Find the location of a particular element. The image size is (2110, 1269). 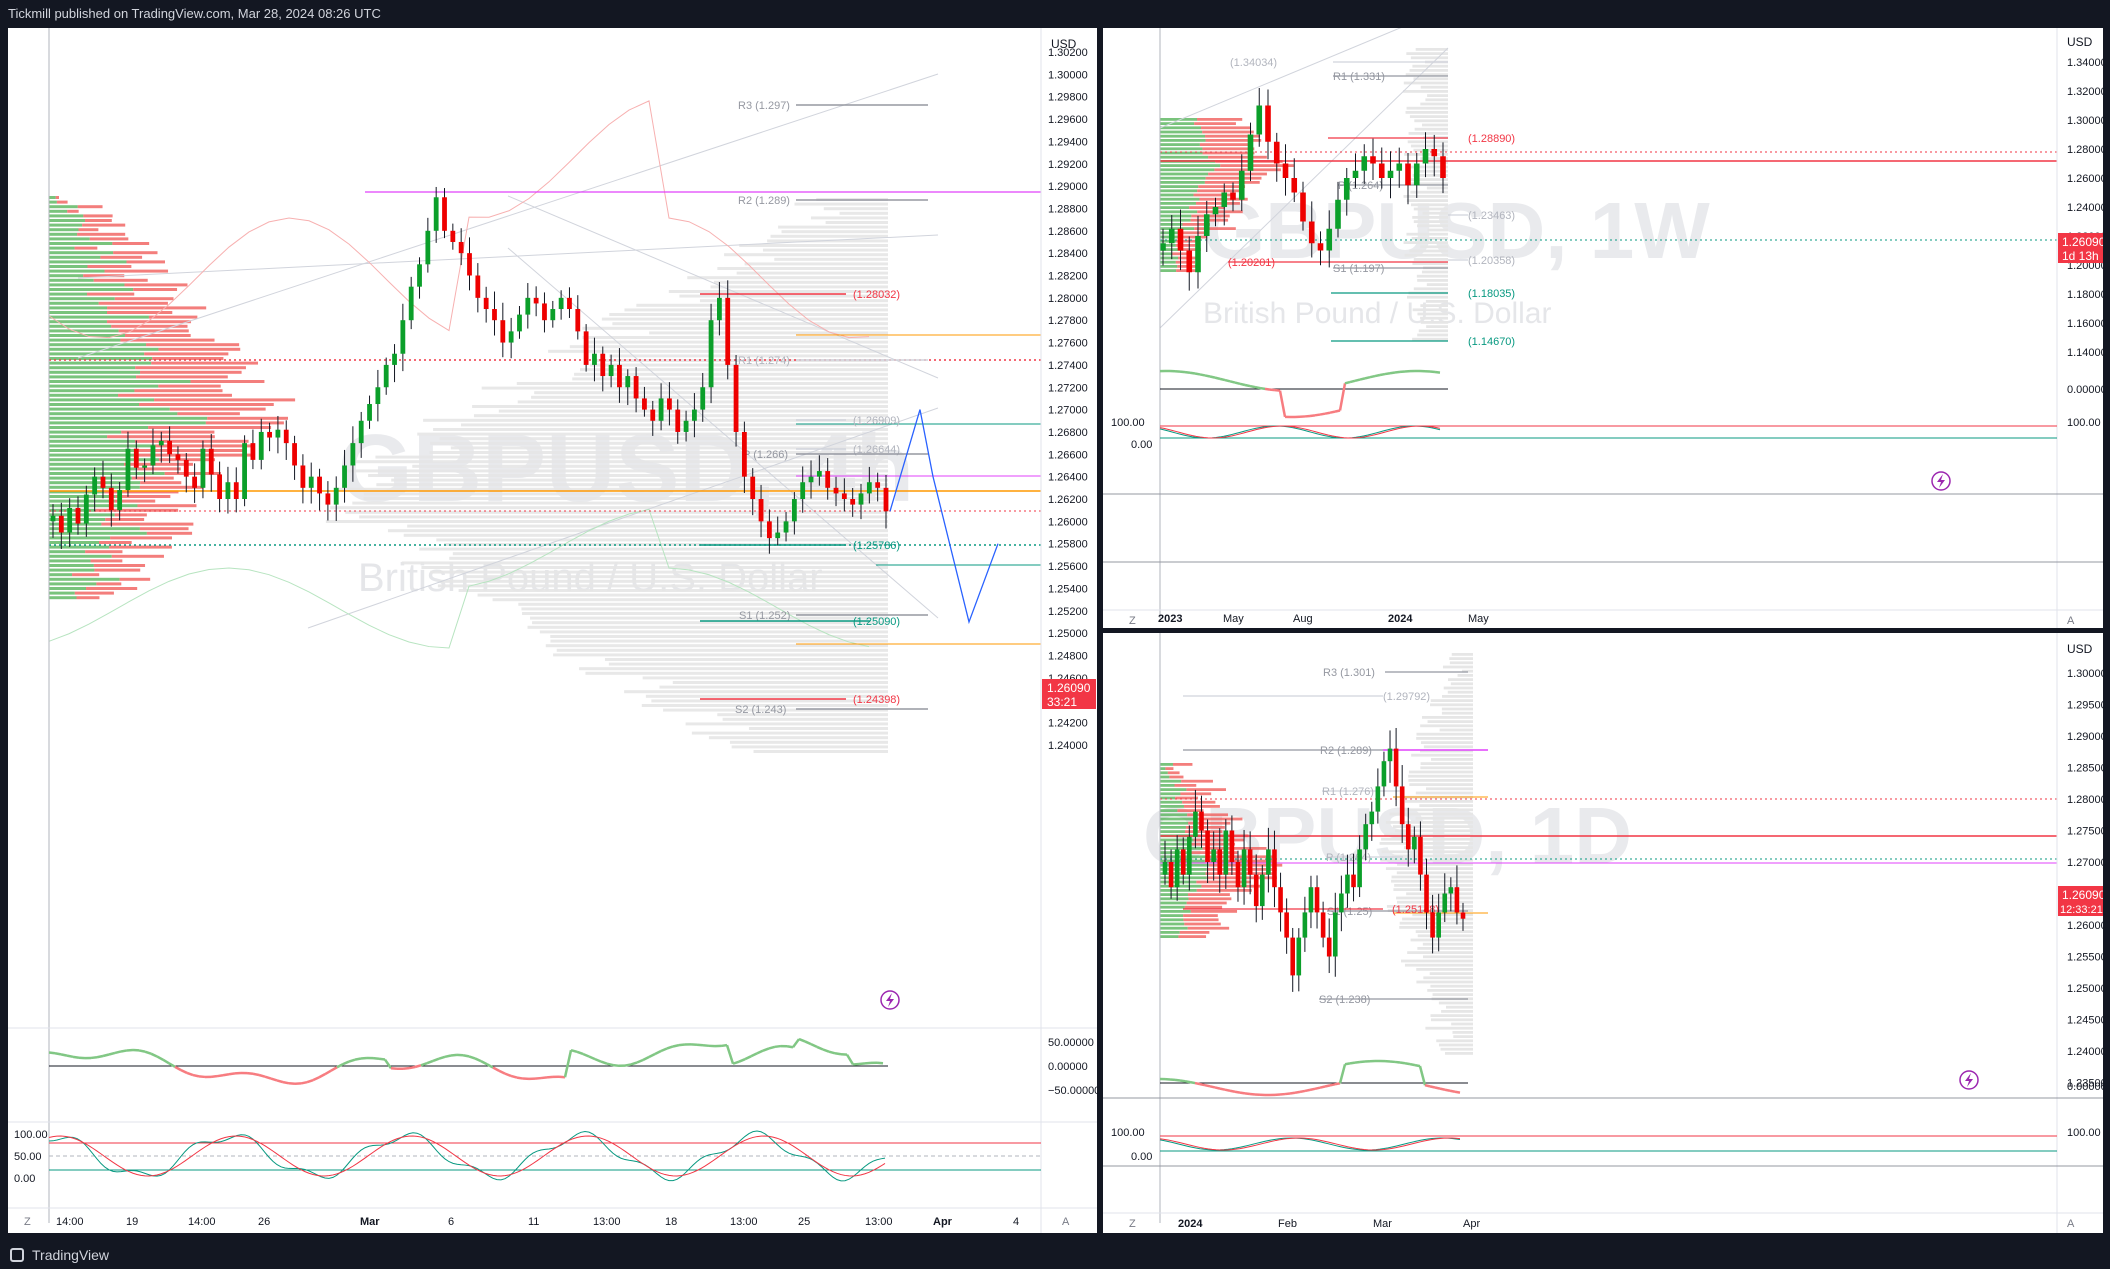

price-tick: 1.28600 is located at coordinates (1068, 232).